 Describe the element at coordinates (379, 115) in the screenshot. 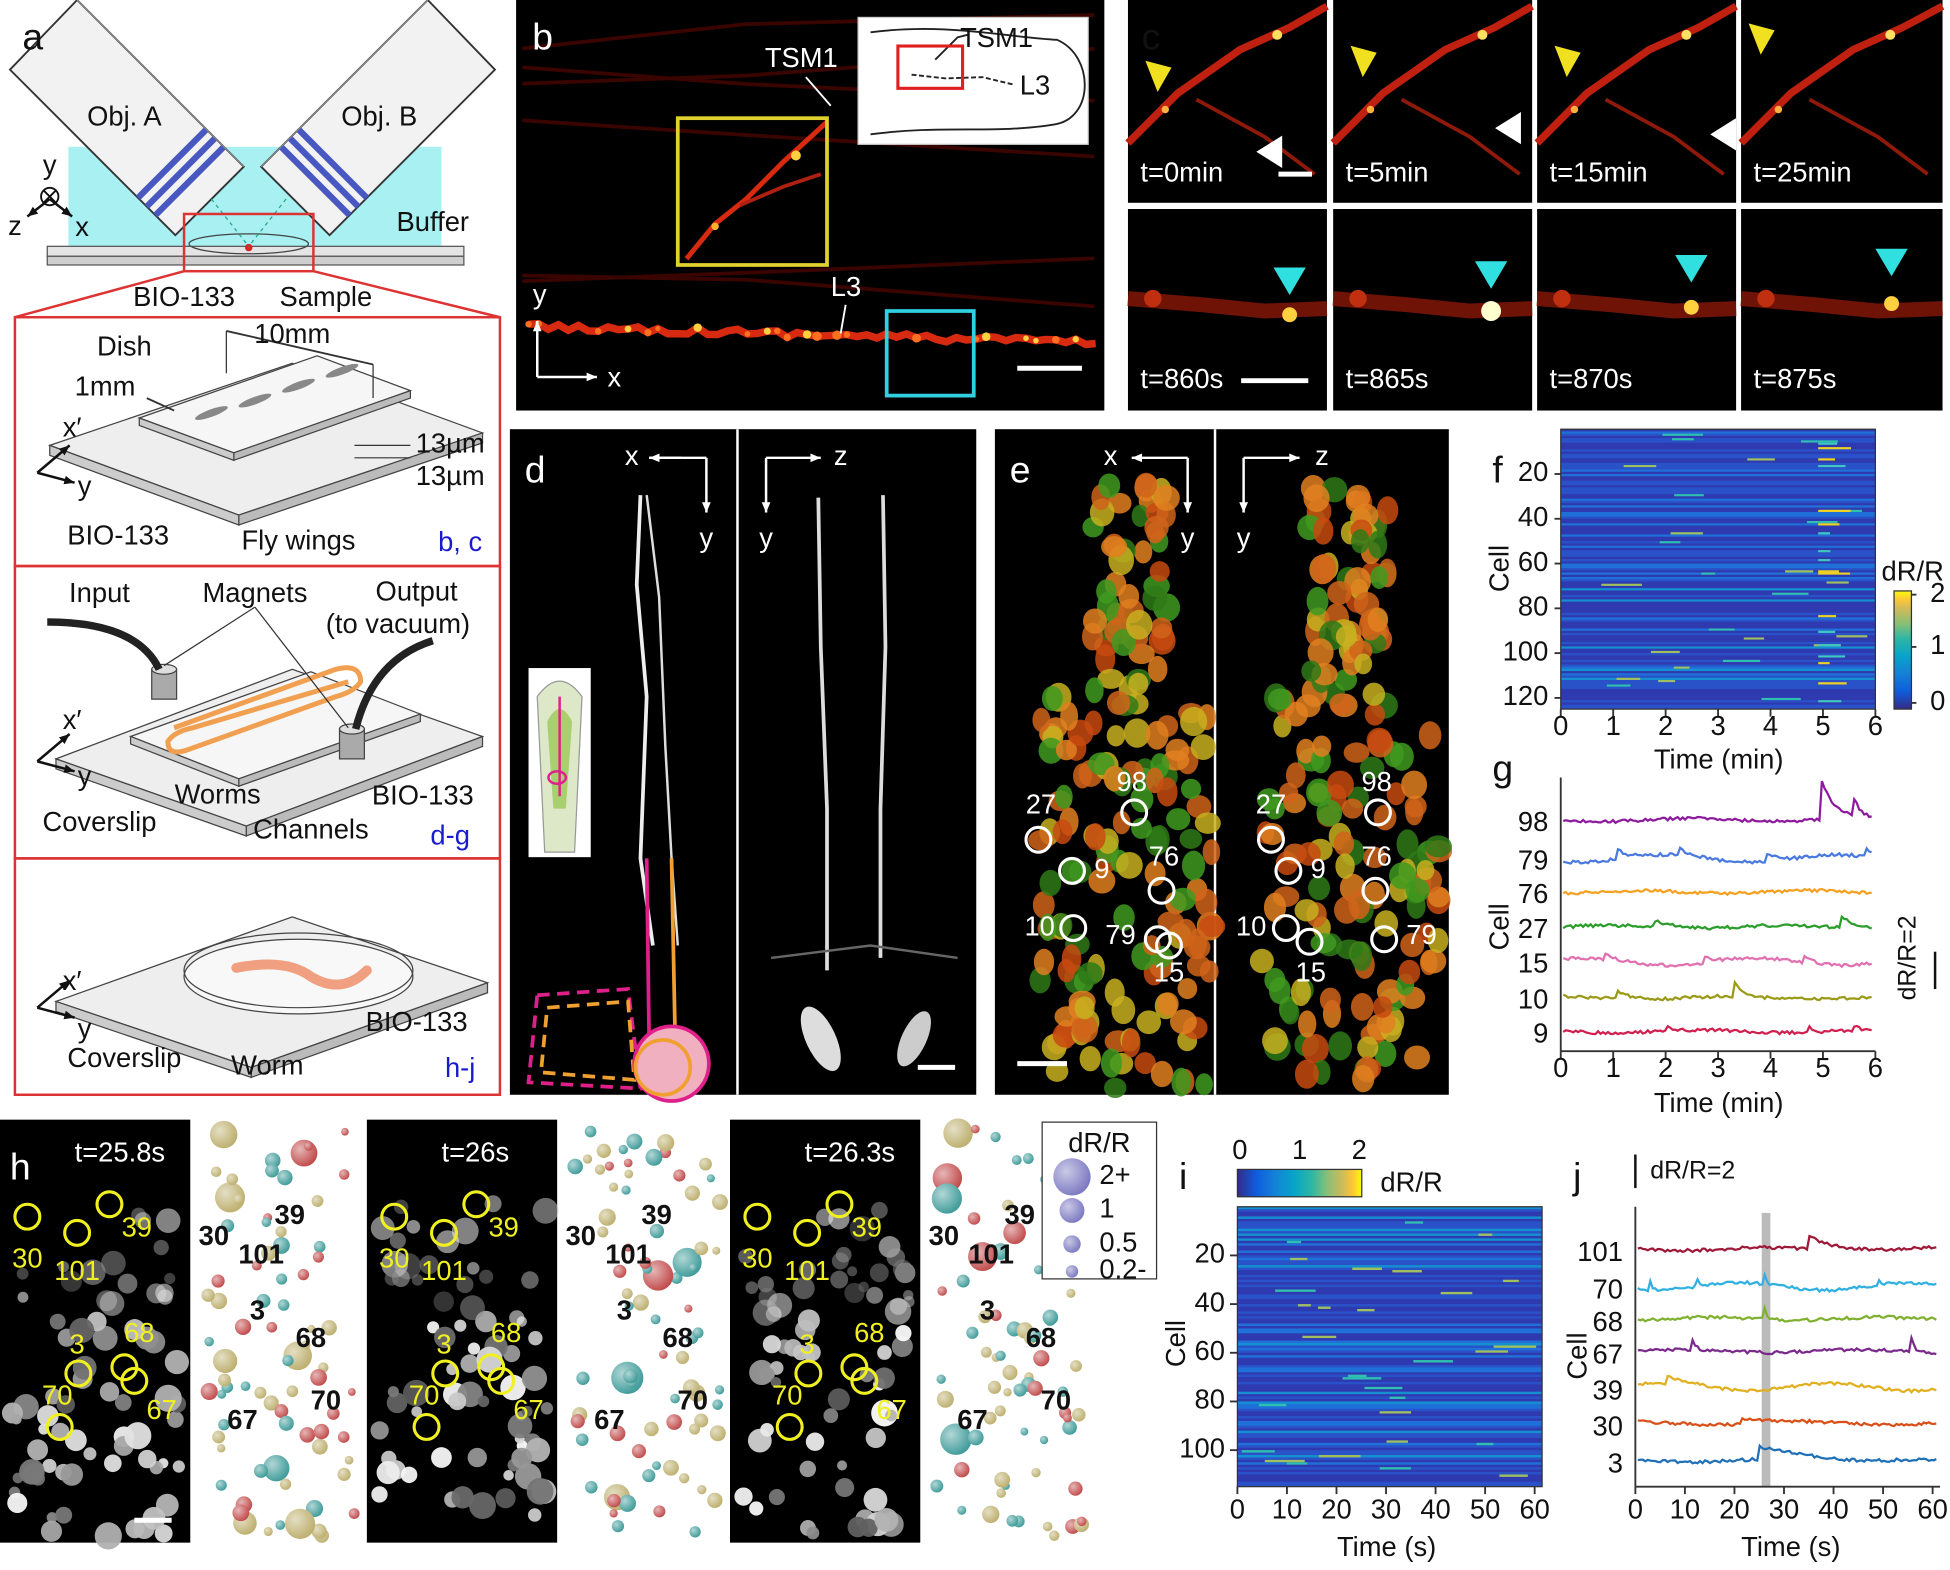

I see `label: Obj. B` at that location.